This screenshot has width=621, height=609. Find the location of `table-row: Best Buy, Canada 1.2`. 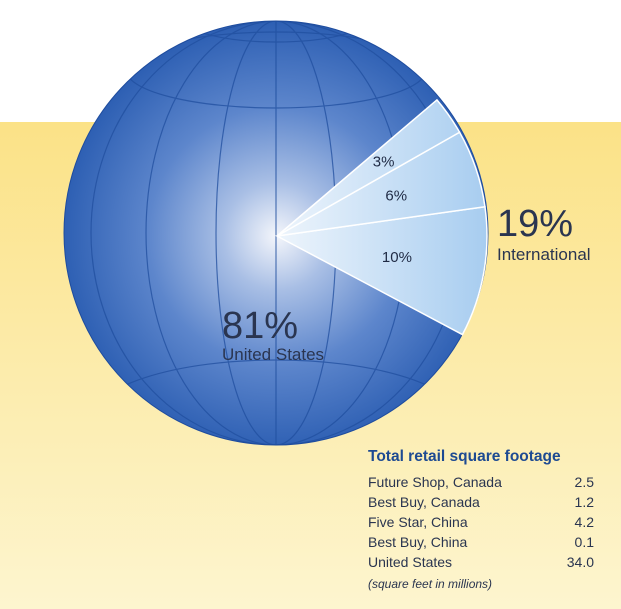

table-row: Best Buy, Canada 1.2 is located at coordinates (481, 502).